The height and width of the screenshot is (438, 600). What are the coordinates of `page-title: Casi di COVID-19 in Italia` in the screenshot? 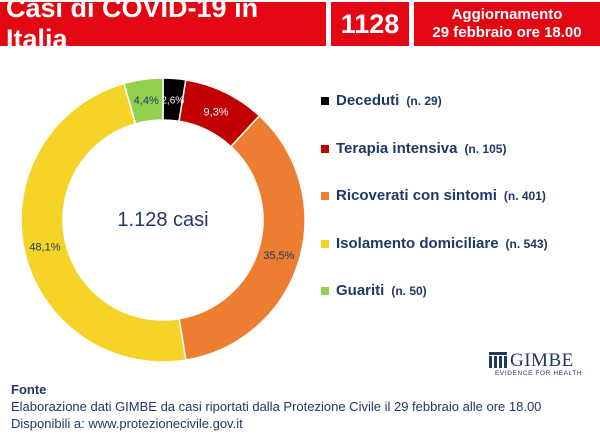 It's located at (132, 27).